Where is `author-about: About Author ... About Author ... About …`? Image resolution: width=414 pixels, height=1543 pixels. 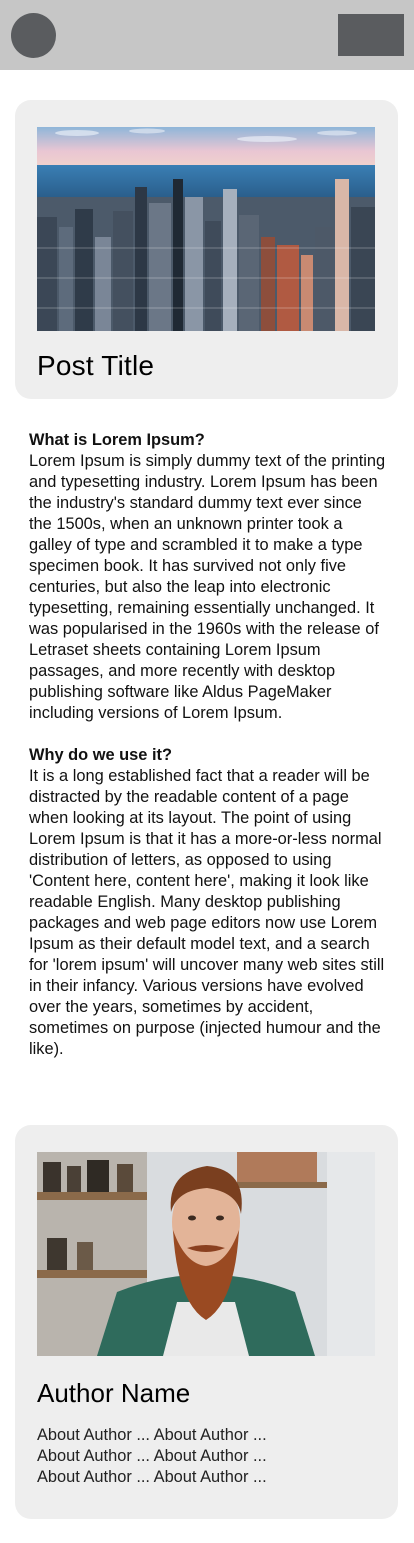
author-about: About Author ... About Author ... About … is located at coordinates (207, 1456).